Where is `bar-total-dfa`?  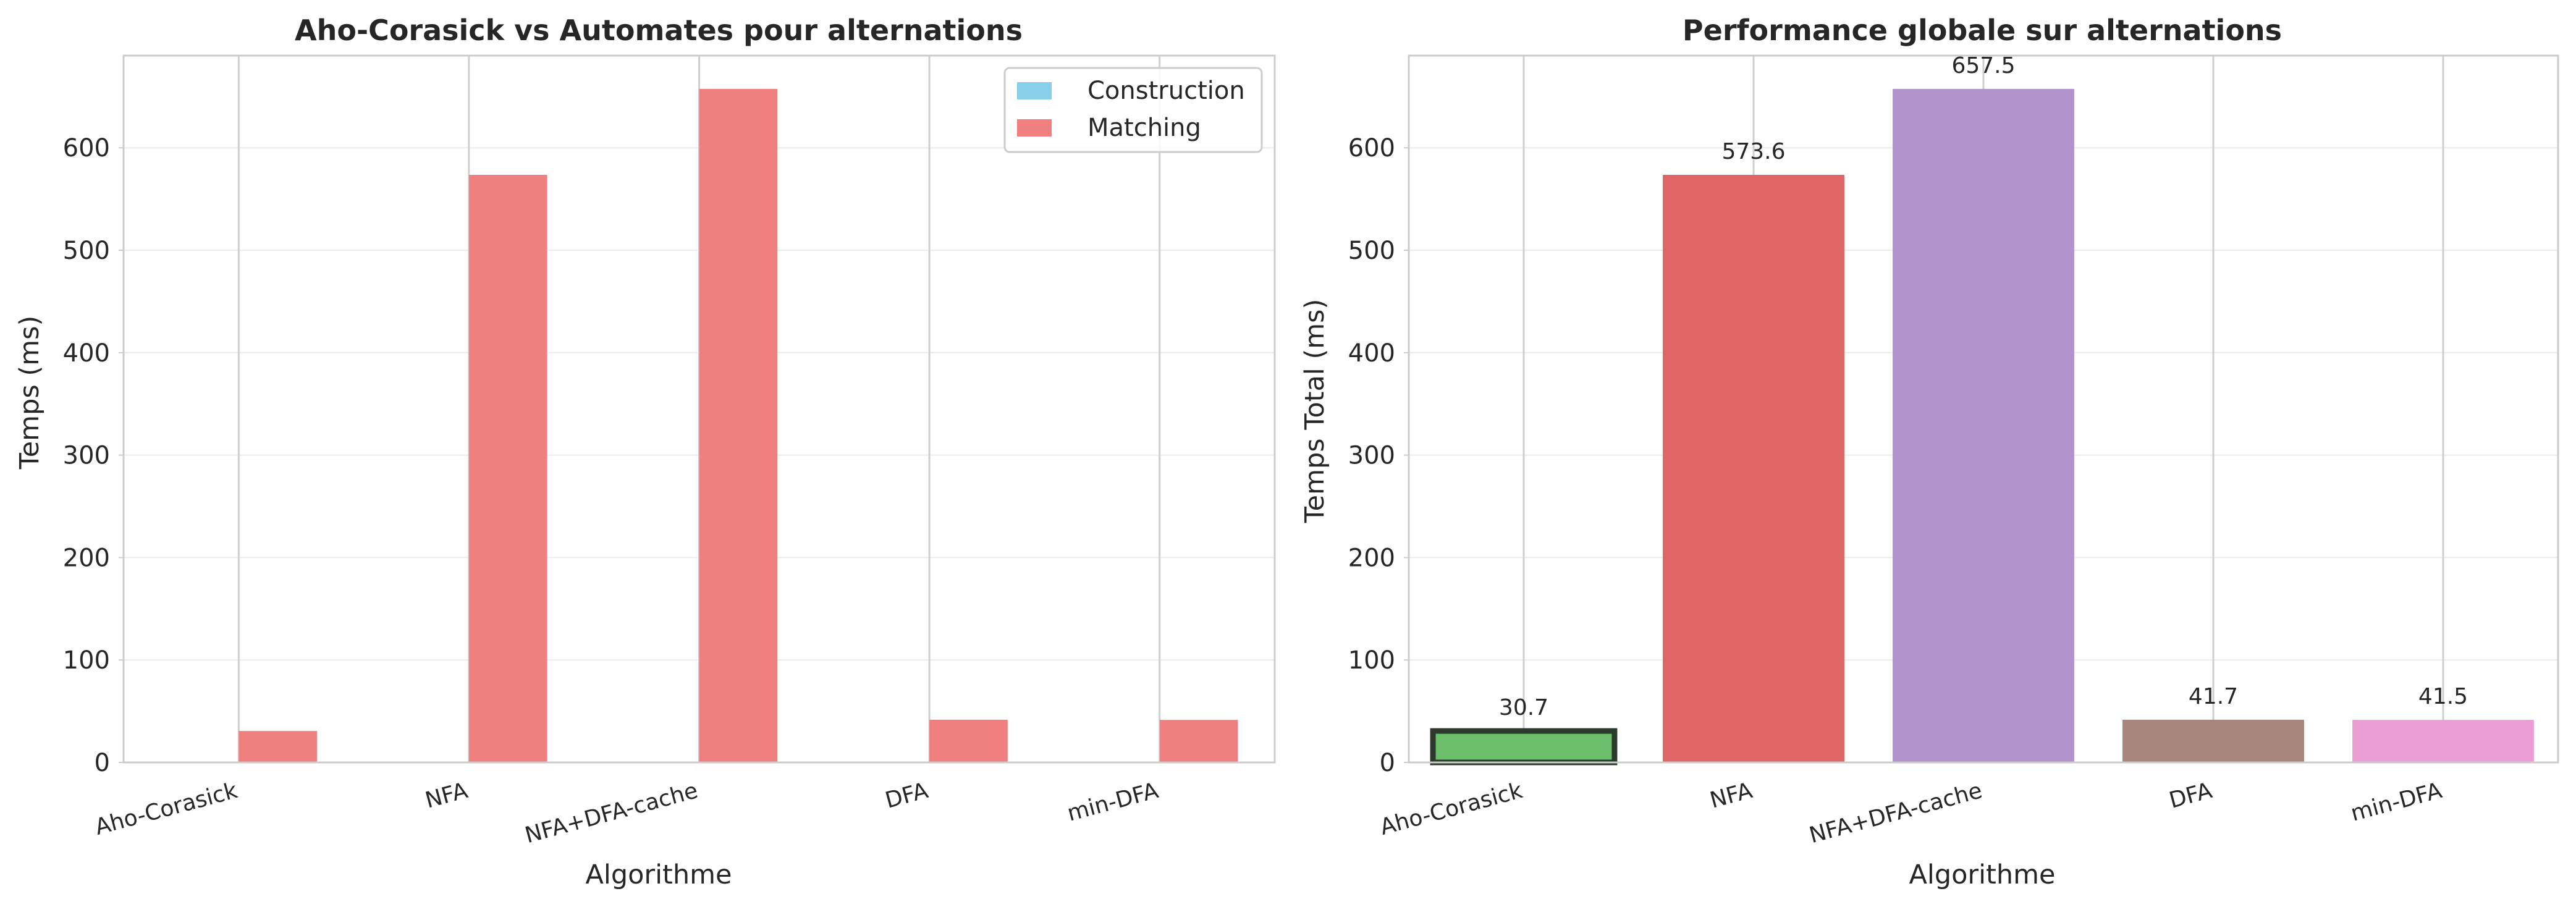
bar-total-dfa is located at coordinates (2213, 740).